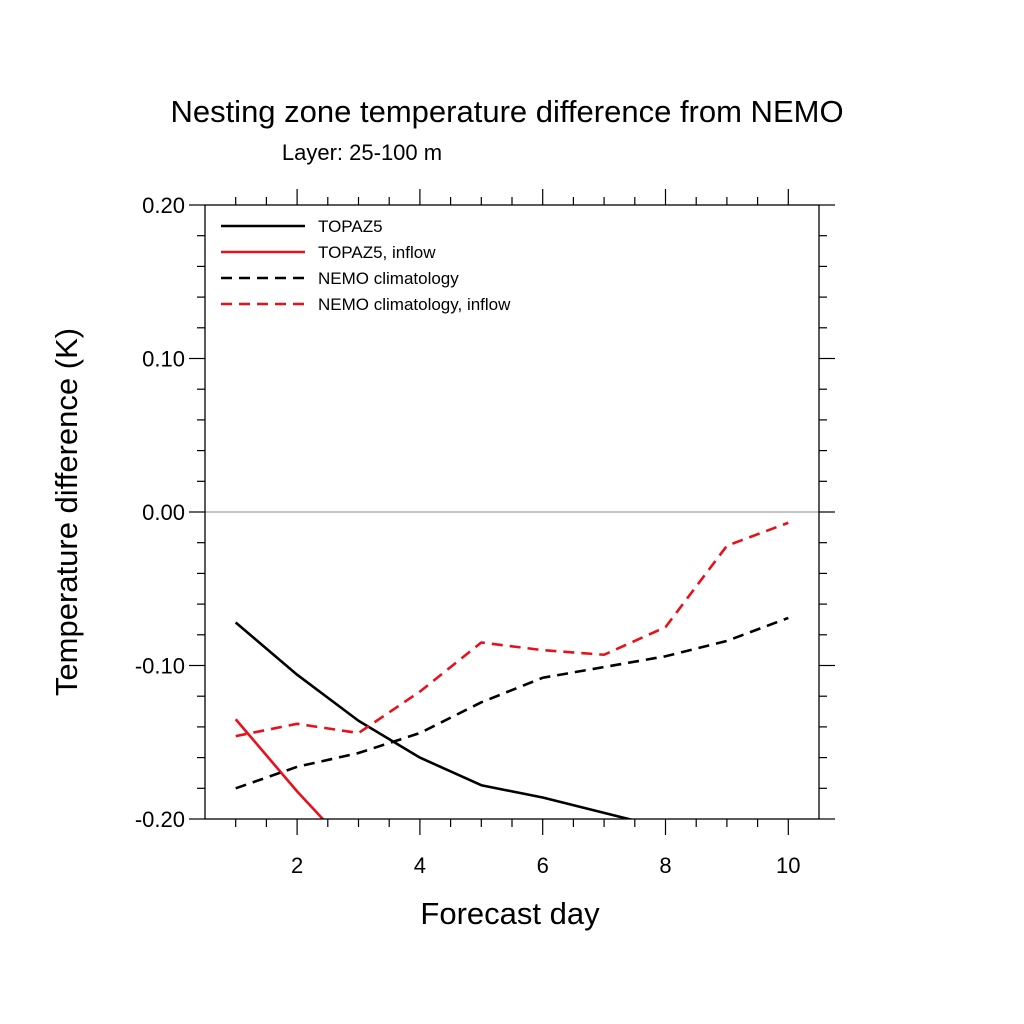 The width and height of the screenshot is (1024, 1024). What do you see at coordinates (362, 152) in the screenshot?
I see `chart-subtitle: Layer: 25-100 m` at bounding box center [362, 152].